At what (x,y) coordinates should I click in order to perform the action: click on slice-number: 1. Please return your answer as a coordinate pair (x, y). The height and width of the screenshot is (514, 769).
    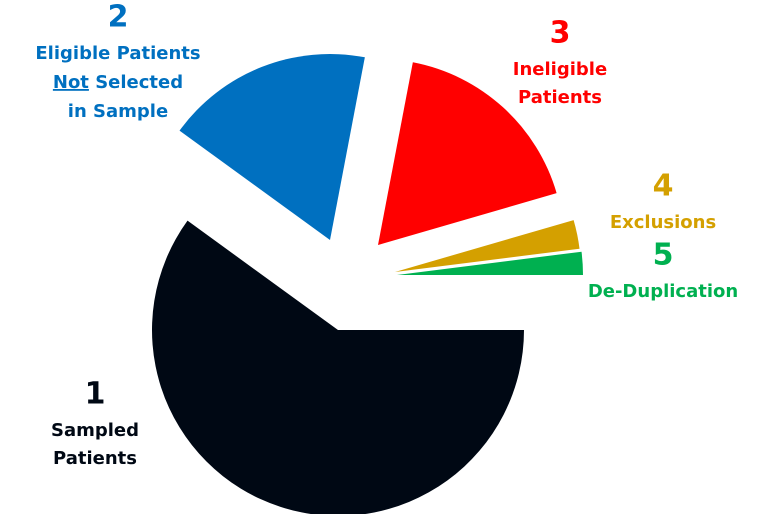
    Looking at the image, I should click on (95, 394).